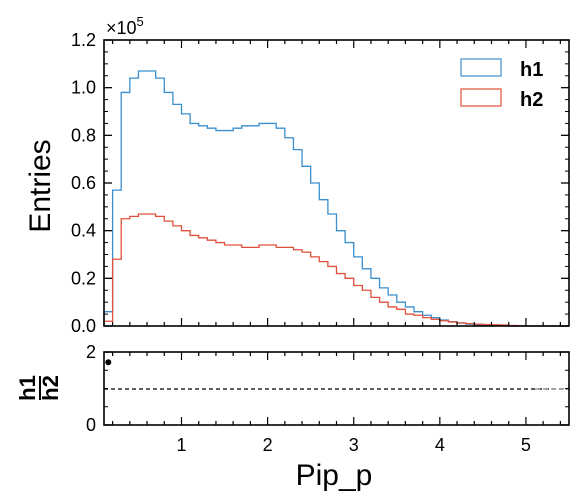  I want to click on ratio-label-denominator: h2, so click(50, 388).